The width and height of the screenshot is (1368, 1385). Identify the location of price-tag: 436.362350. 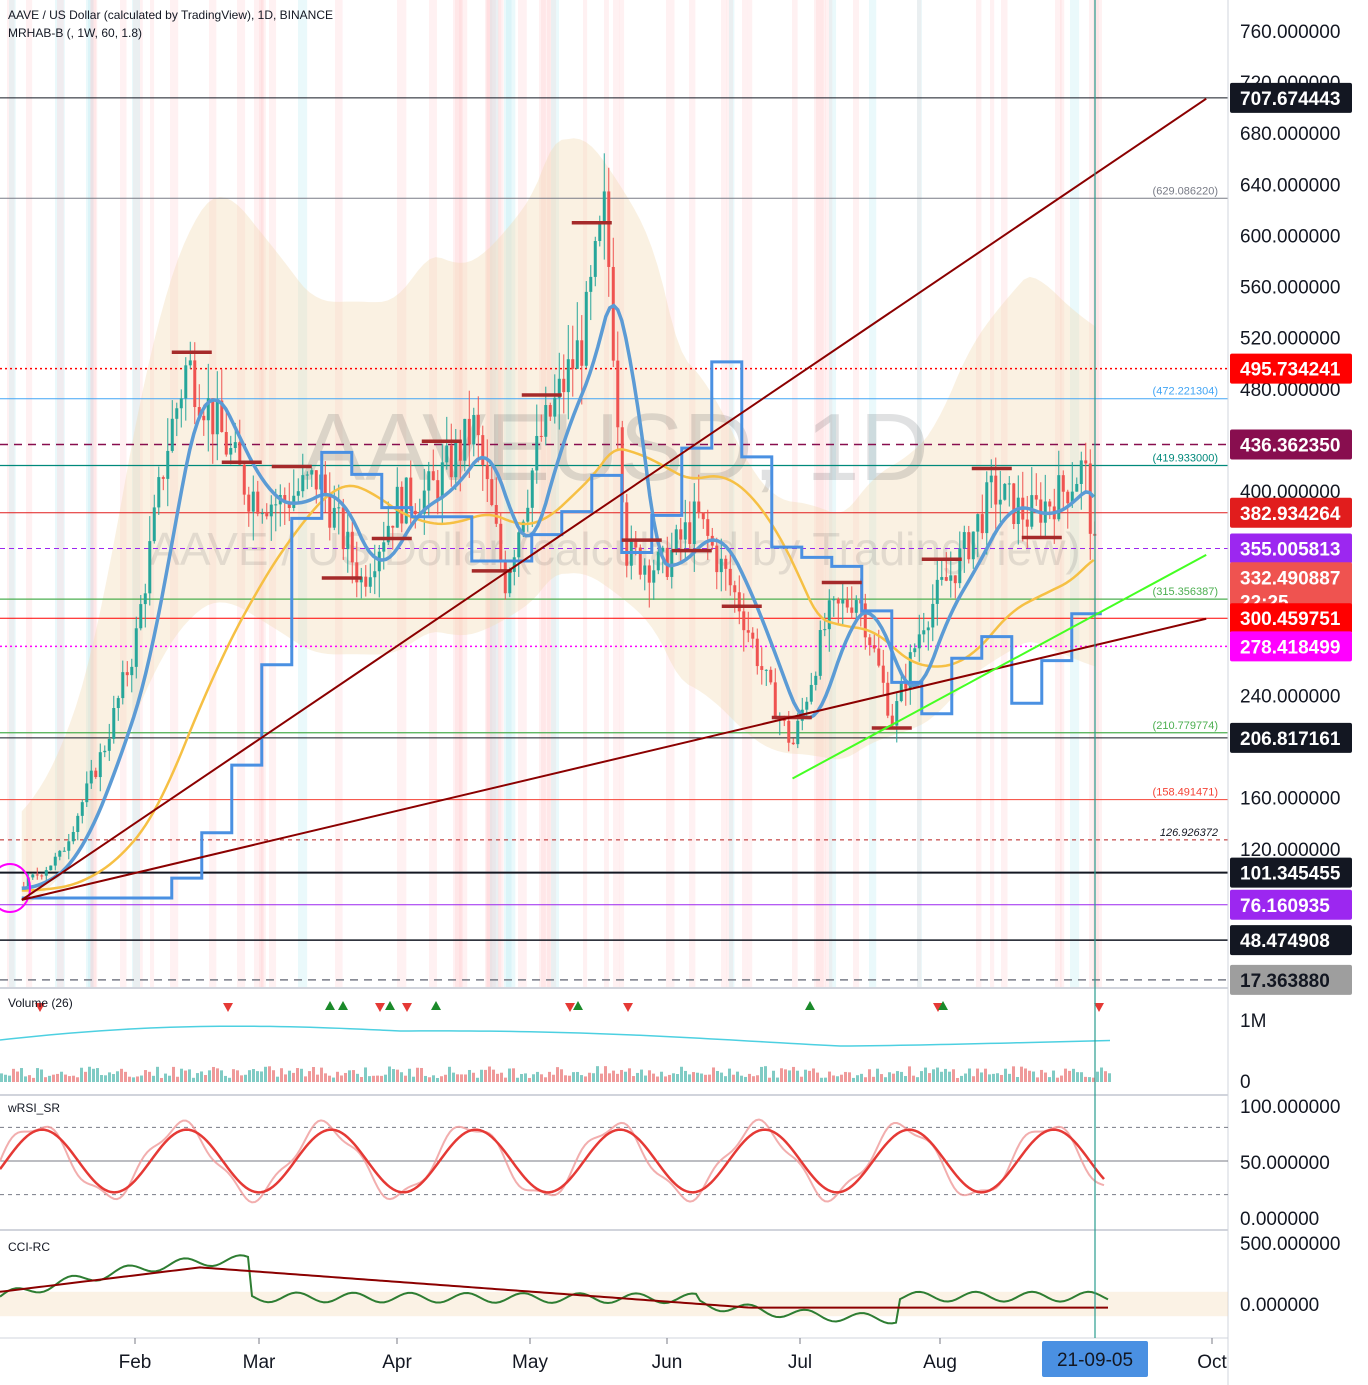
(1291, 444).